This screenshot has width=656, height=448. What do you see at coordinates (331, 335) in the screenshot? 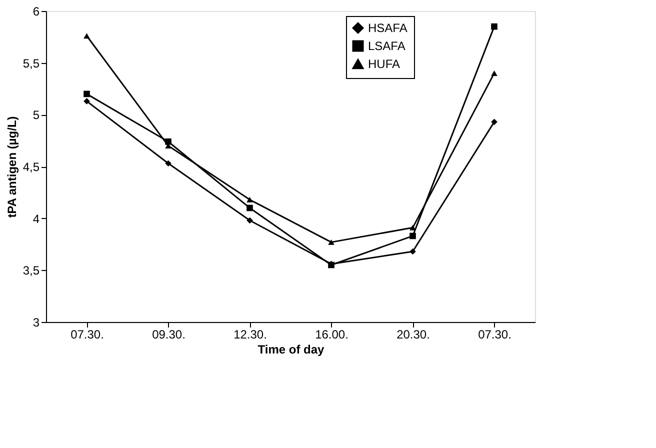
I see `x-tick-label: 16.00.` at bounding box center [331, 335].